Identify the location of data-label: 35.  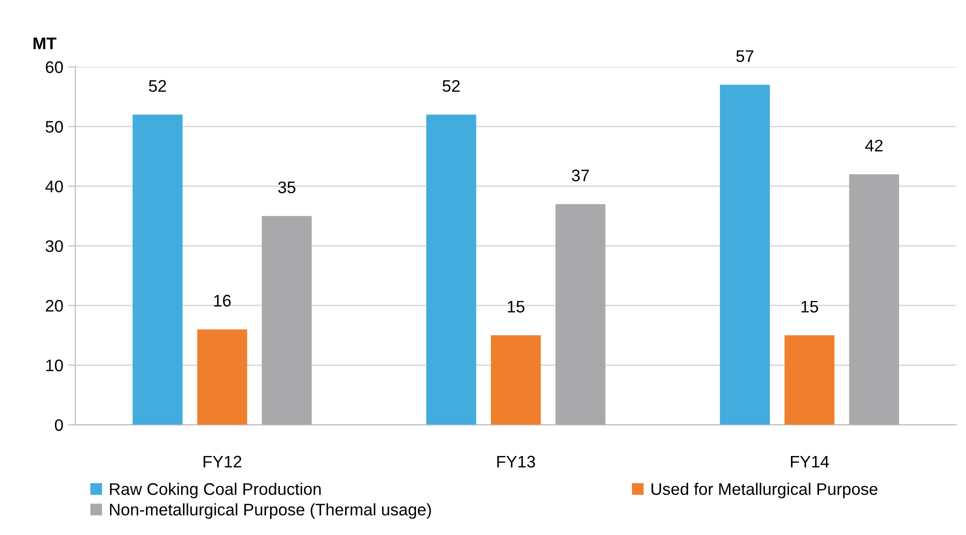
(287, 187).